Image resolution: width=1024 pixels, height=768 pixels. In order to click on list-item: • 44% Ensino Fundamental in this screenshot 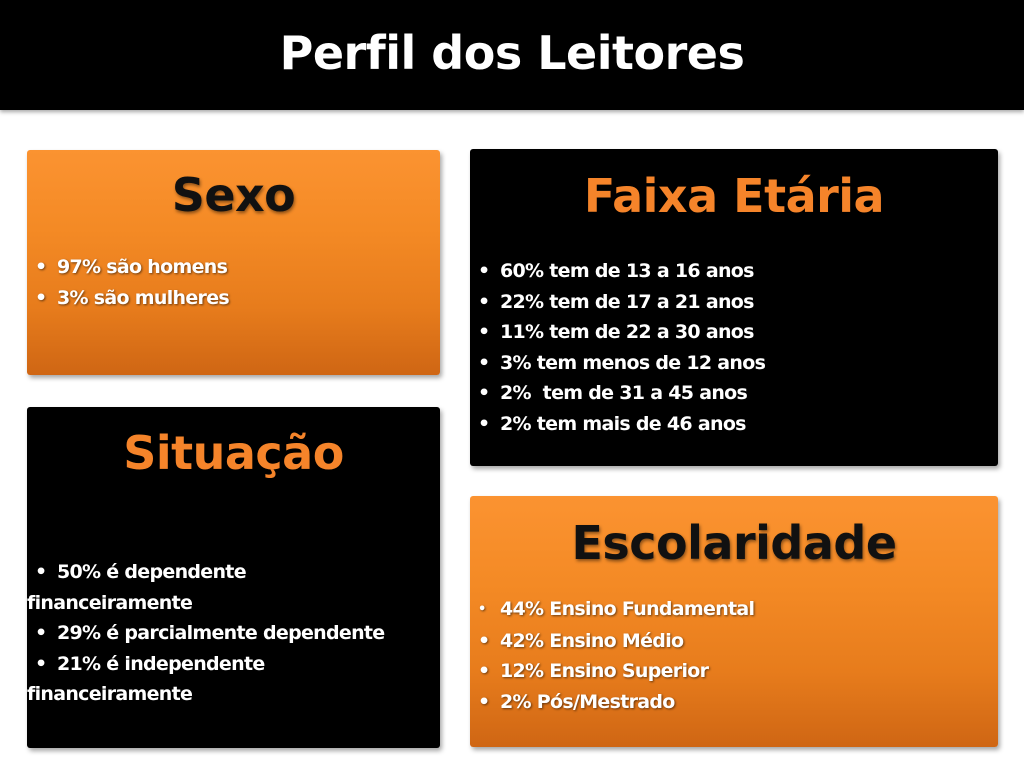, I will do `click(738, 610)`.